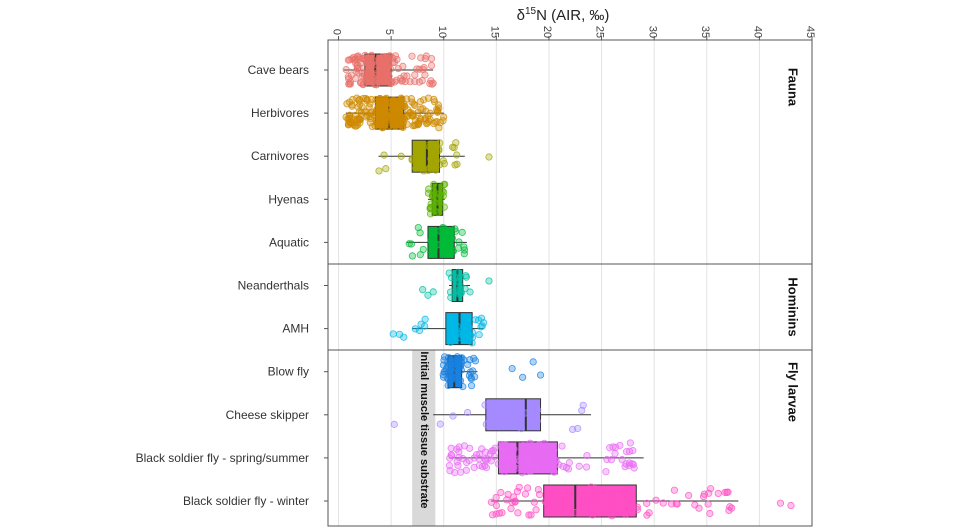  I want to click on x-tick-label: 40, so click(757, 32).